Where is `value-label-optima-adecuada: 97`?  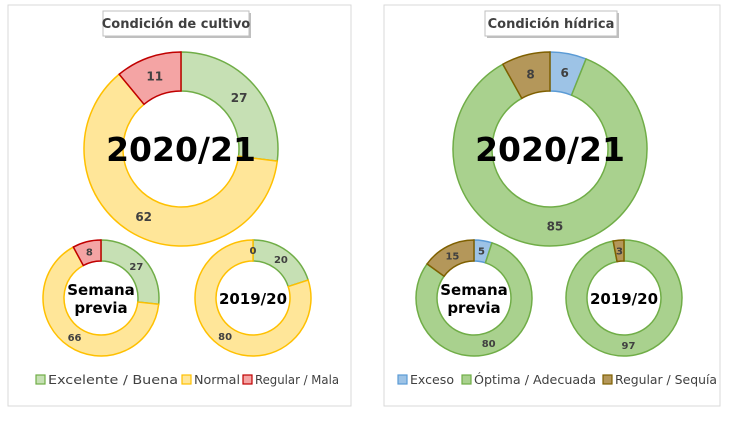
value-label-optima-adecuada: 97 is located at coordinates (629, 346).